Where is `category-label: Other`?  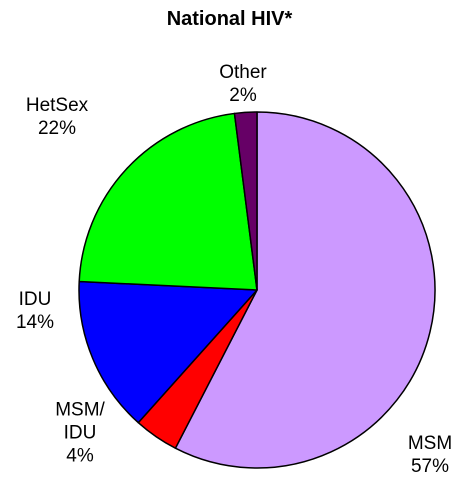
category-label: Other is located at coordinates (243, 72).